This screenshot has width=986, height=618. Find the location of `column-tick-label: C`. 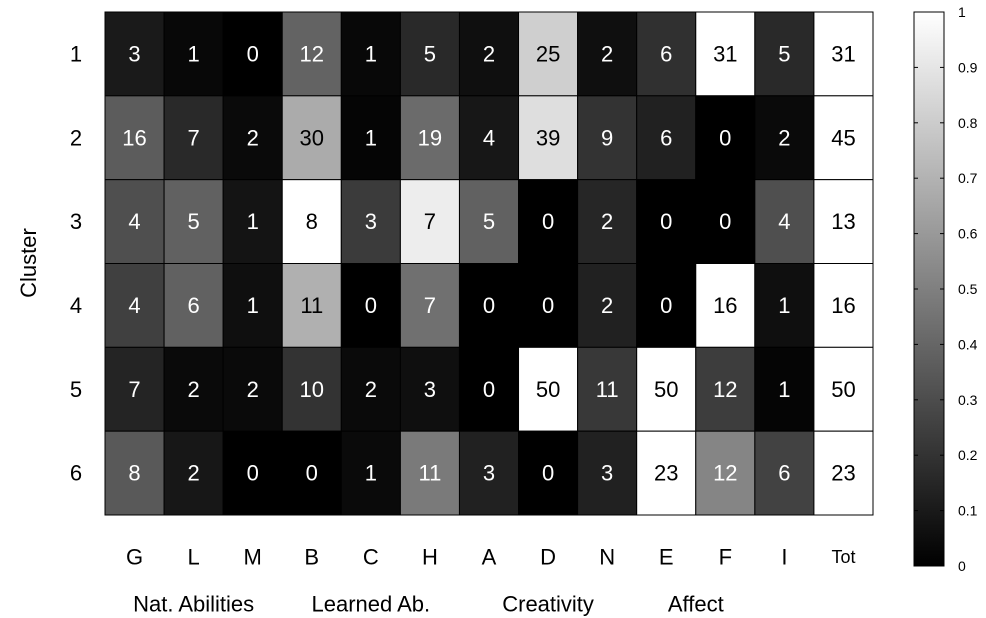

column-tick-label: C is located at coordinates (371, 557).